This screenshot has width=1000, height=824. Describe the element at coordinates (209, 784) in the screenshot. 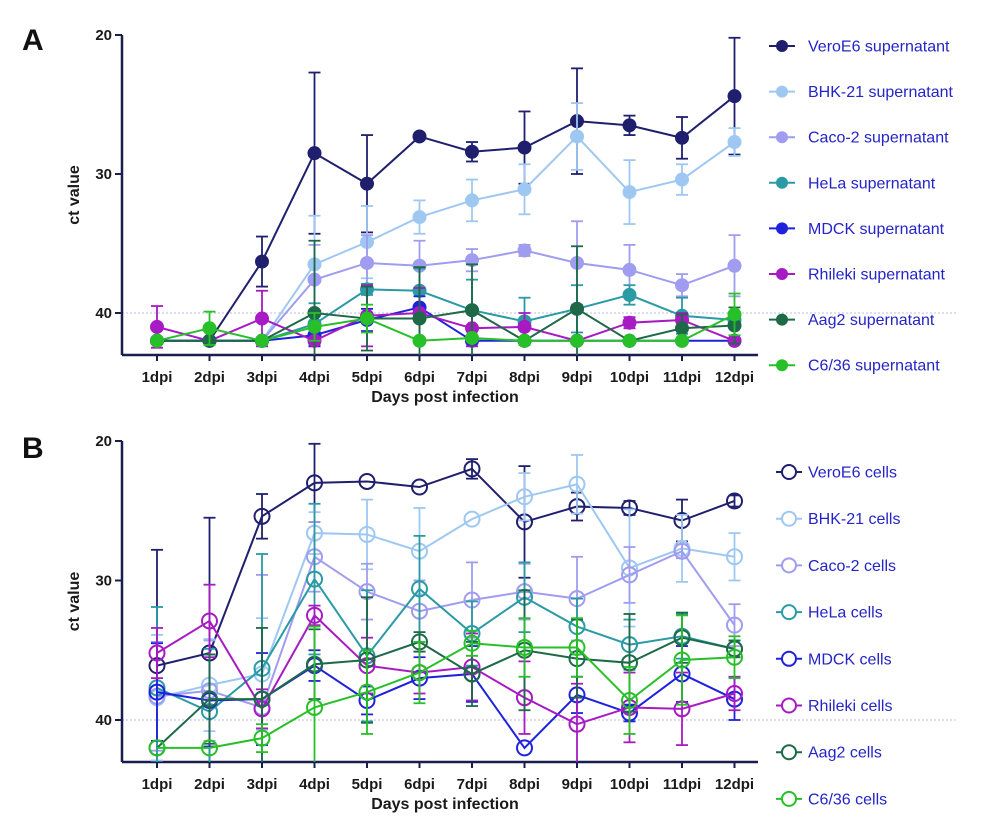

I see `panel-b-x-tick-label: 2dpi` at that location.